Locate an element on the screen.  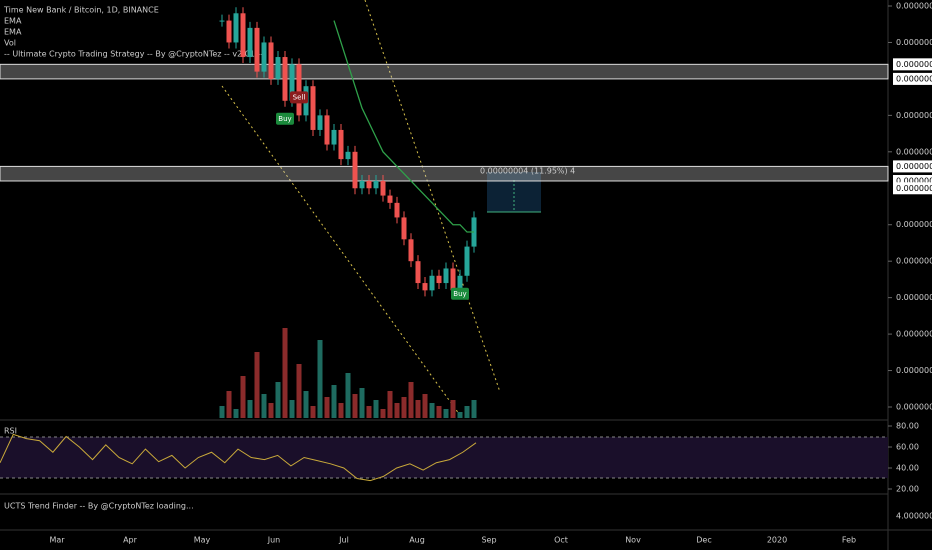
month-label: Dec is located at coordinates (703, 540).